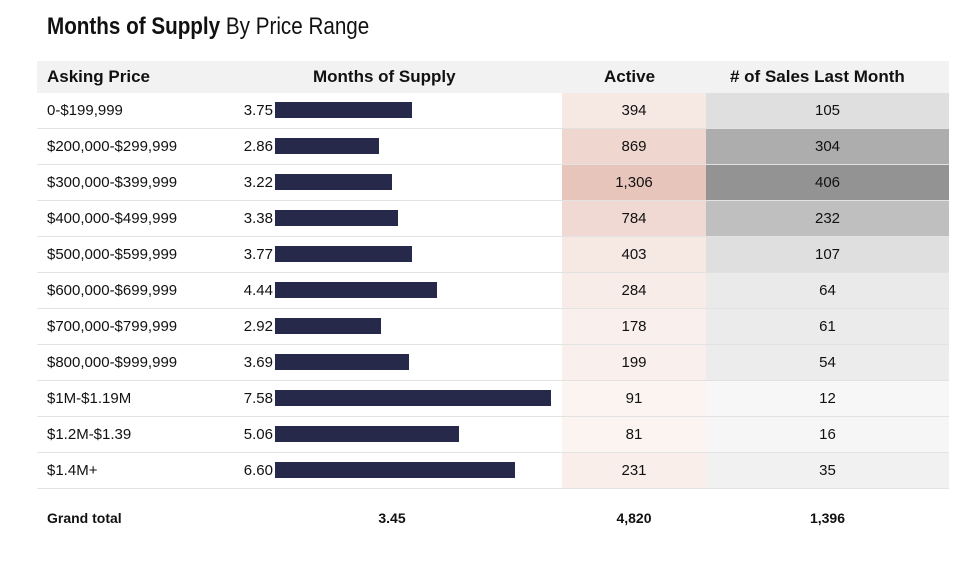  What do you see at coordinates (85, 110) in the screenshot?
I see `price-range-label: 0-$199,999` at bounding box center [85, 110].